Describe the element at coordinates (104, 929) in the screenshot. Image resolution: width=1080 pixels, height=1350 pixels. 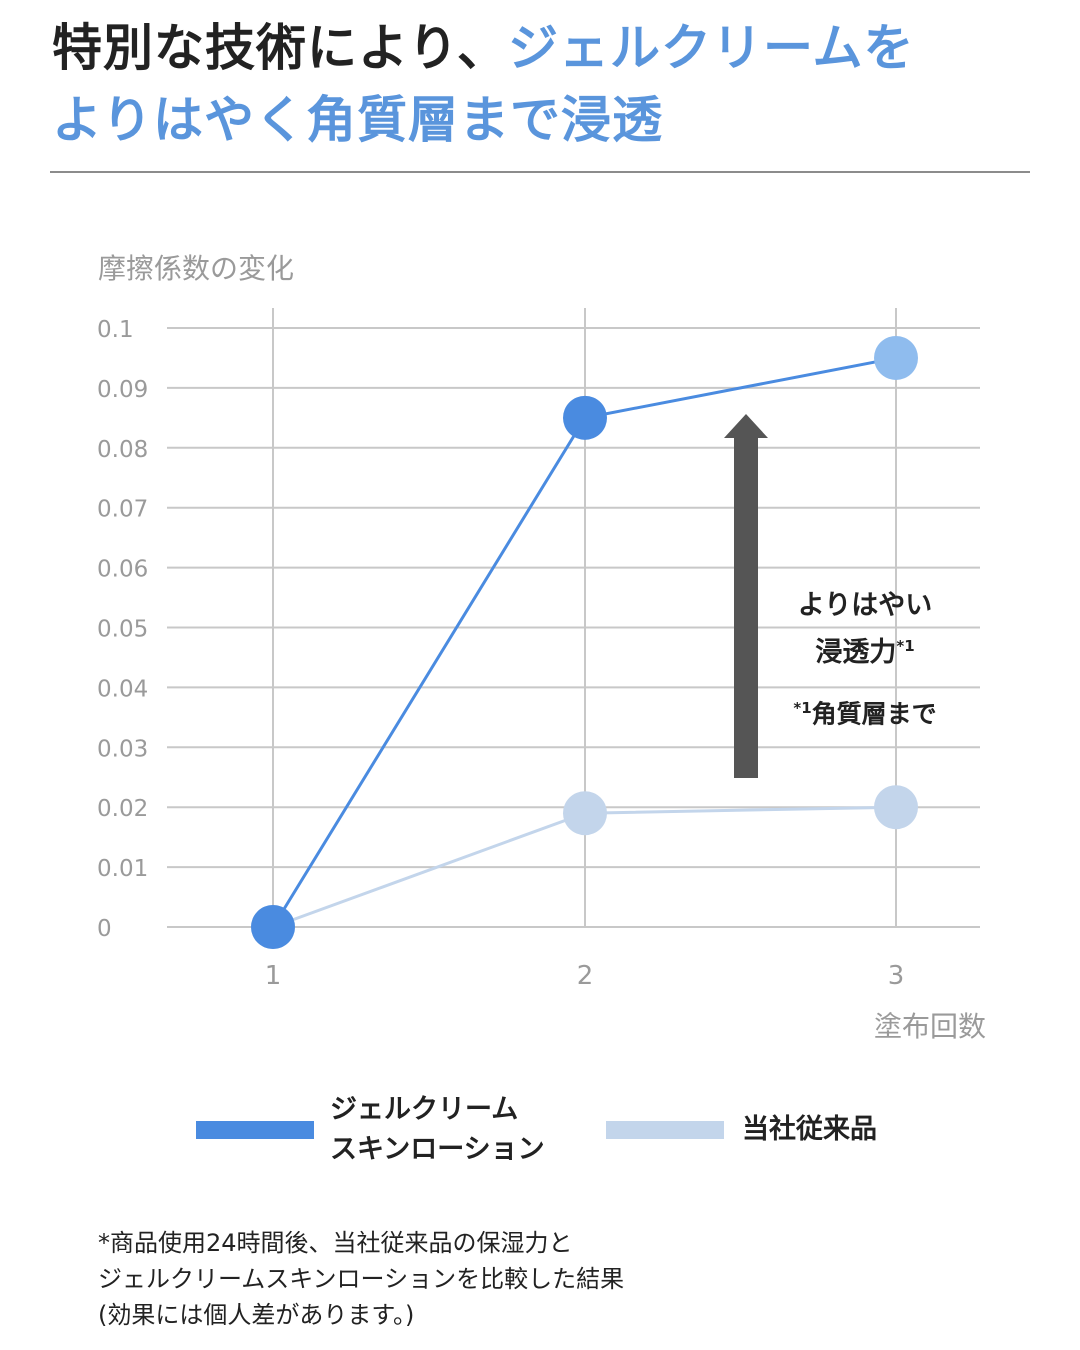
I see `y-tick-label: 0` at that location.